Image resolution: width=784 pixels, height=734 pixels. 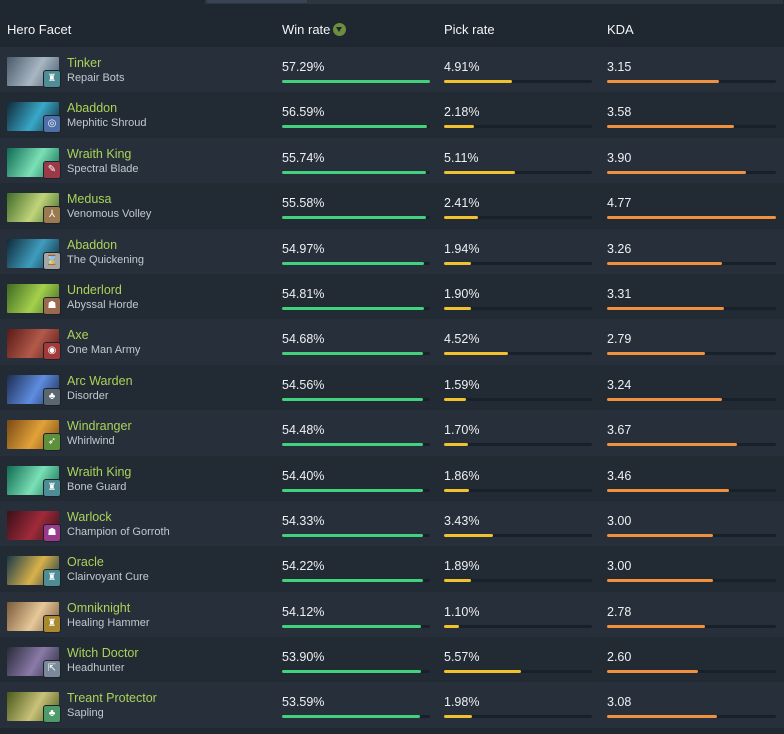 What do you see at coordinates (103, 304) in the screenshot?
I see `facet-name: Abyssal Horde` at bounding box center [103, 304].